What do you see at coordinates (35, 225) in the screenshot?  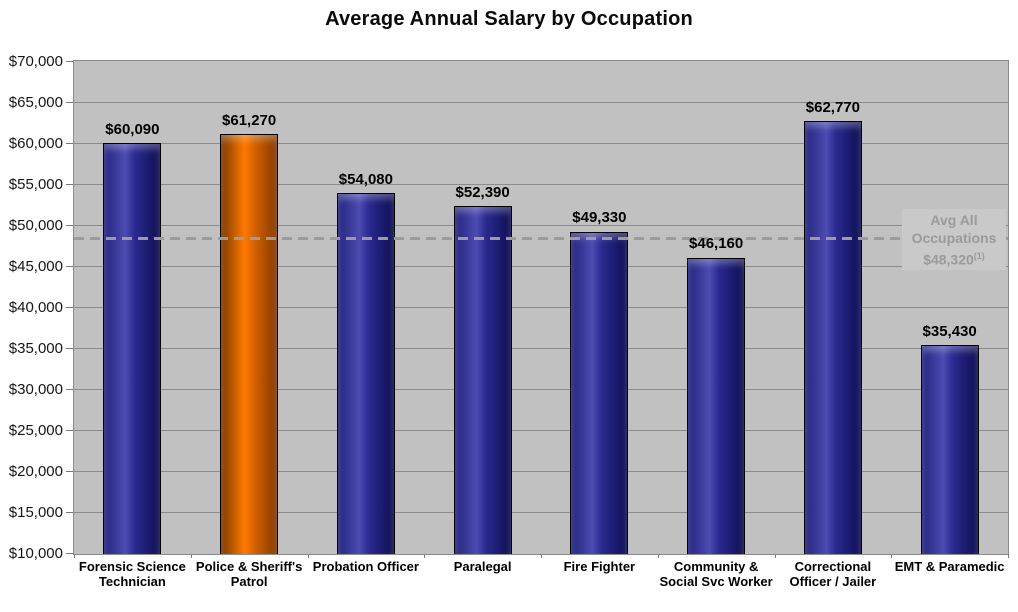 I see `y-axis-tick-label: $50,000` at bounding box center [35, 225].